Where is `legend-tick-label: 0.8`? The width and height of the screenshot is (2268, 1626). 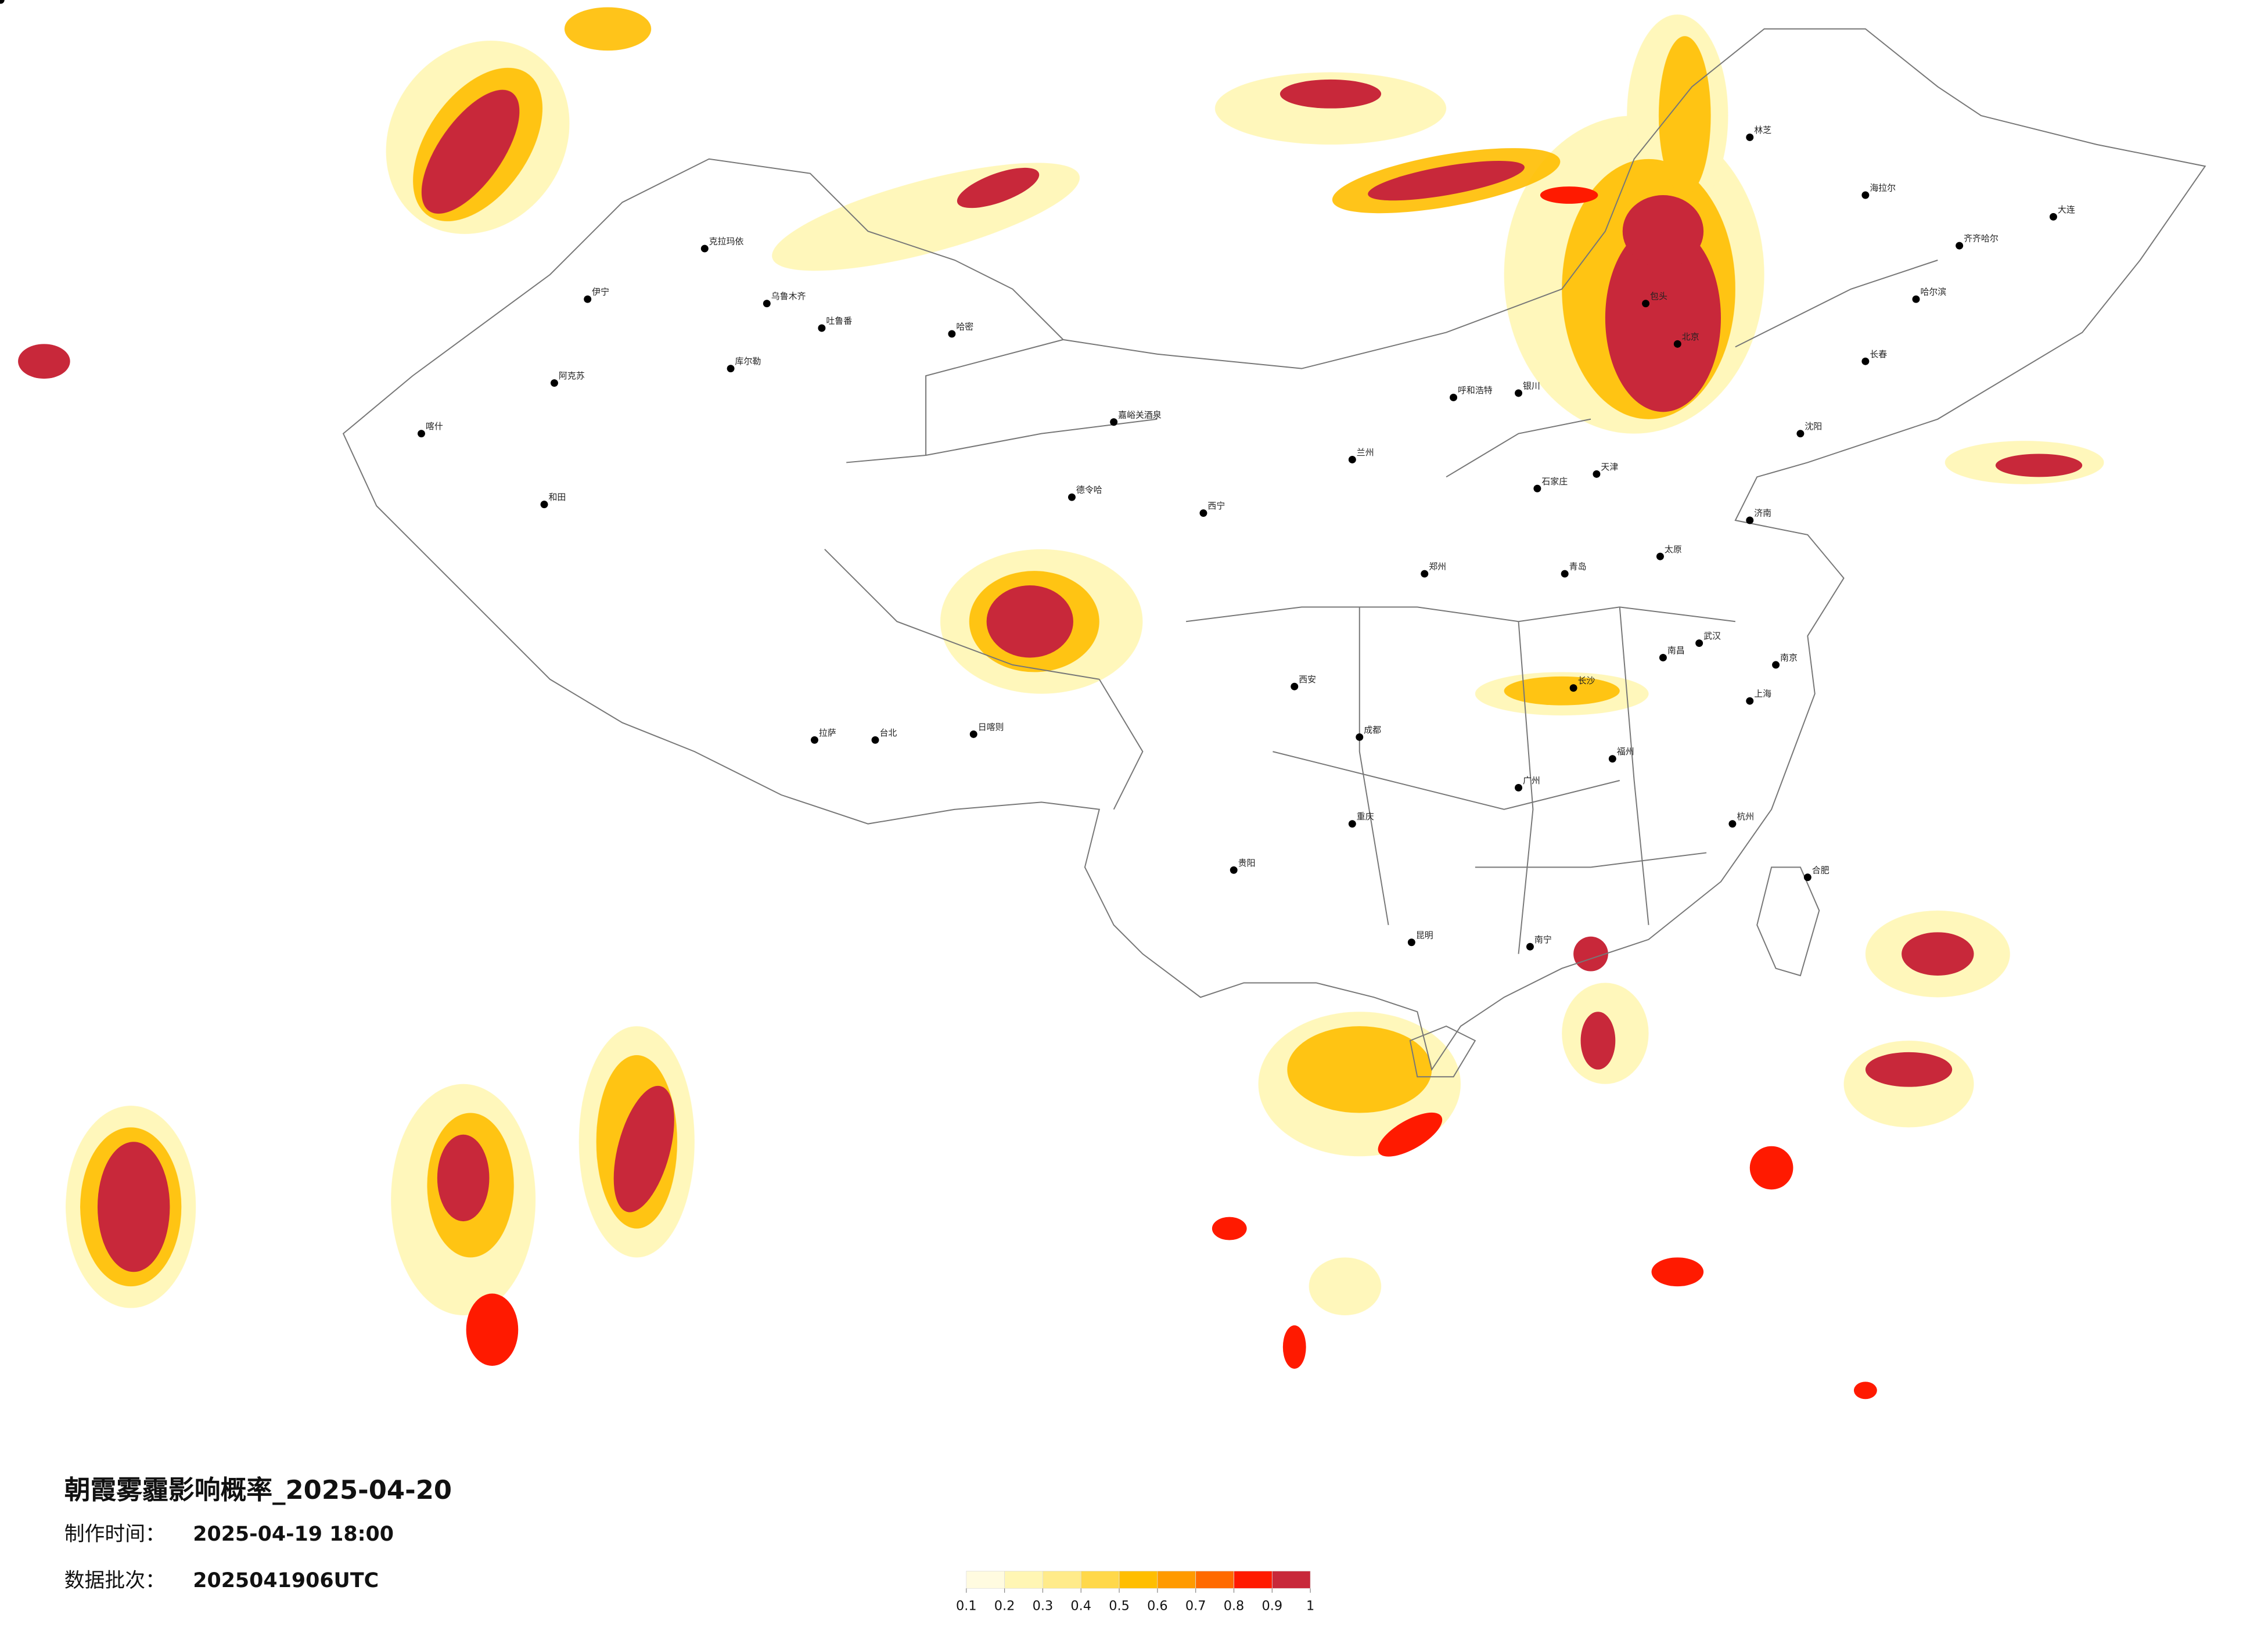 legend-tick-label: 0.8 is located at coordinates (1234, 1606).